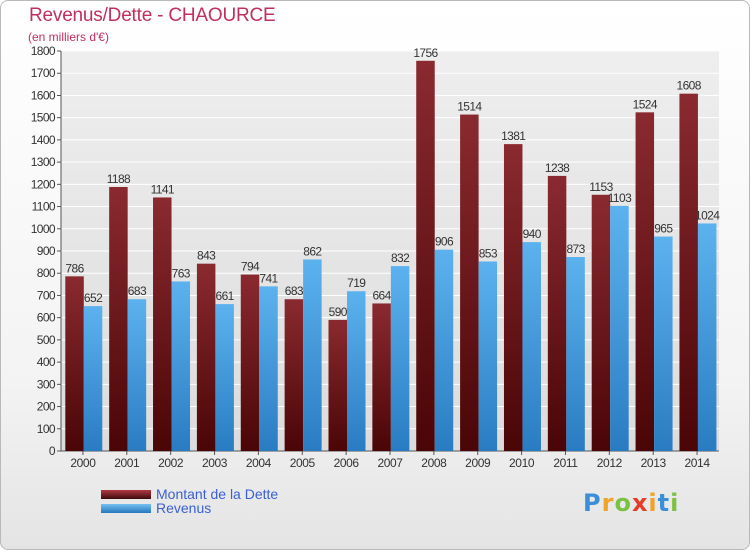 This screenshot has height=550, width=750. What do you see at coordinates (43, 140) in the screenshot?
I see `y-tick-label: 1400` at bounding box center [43, 140].